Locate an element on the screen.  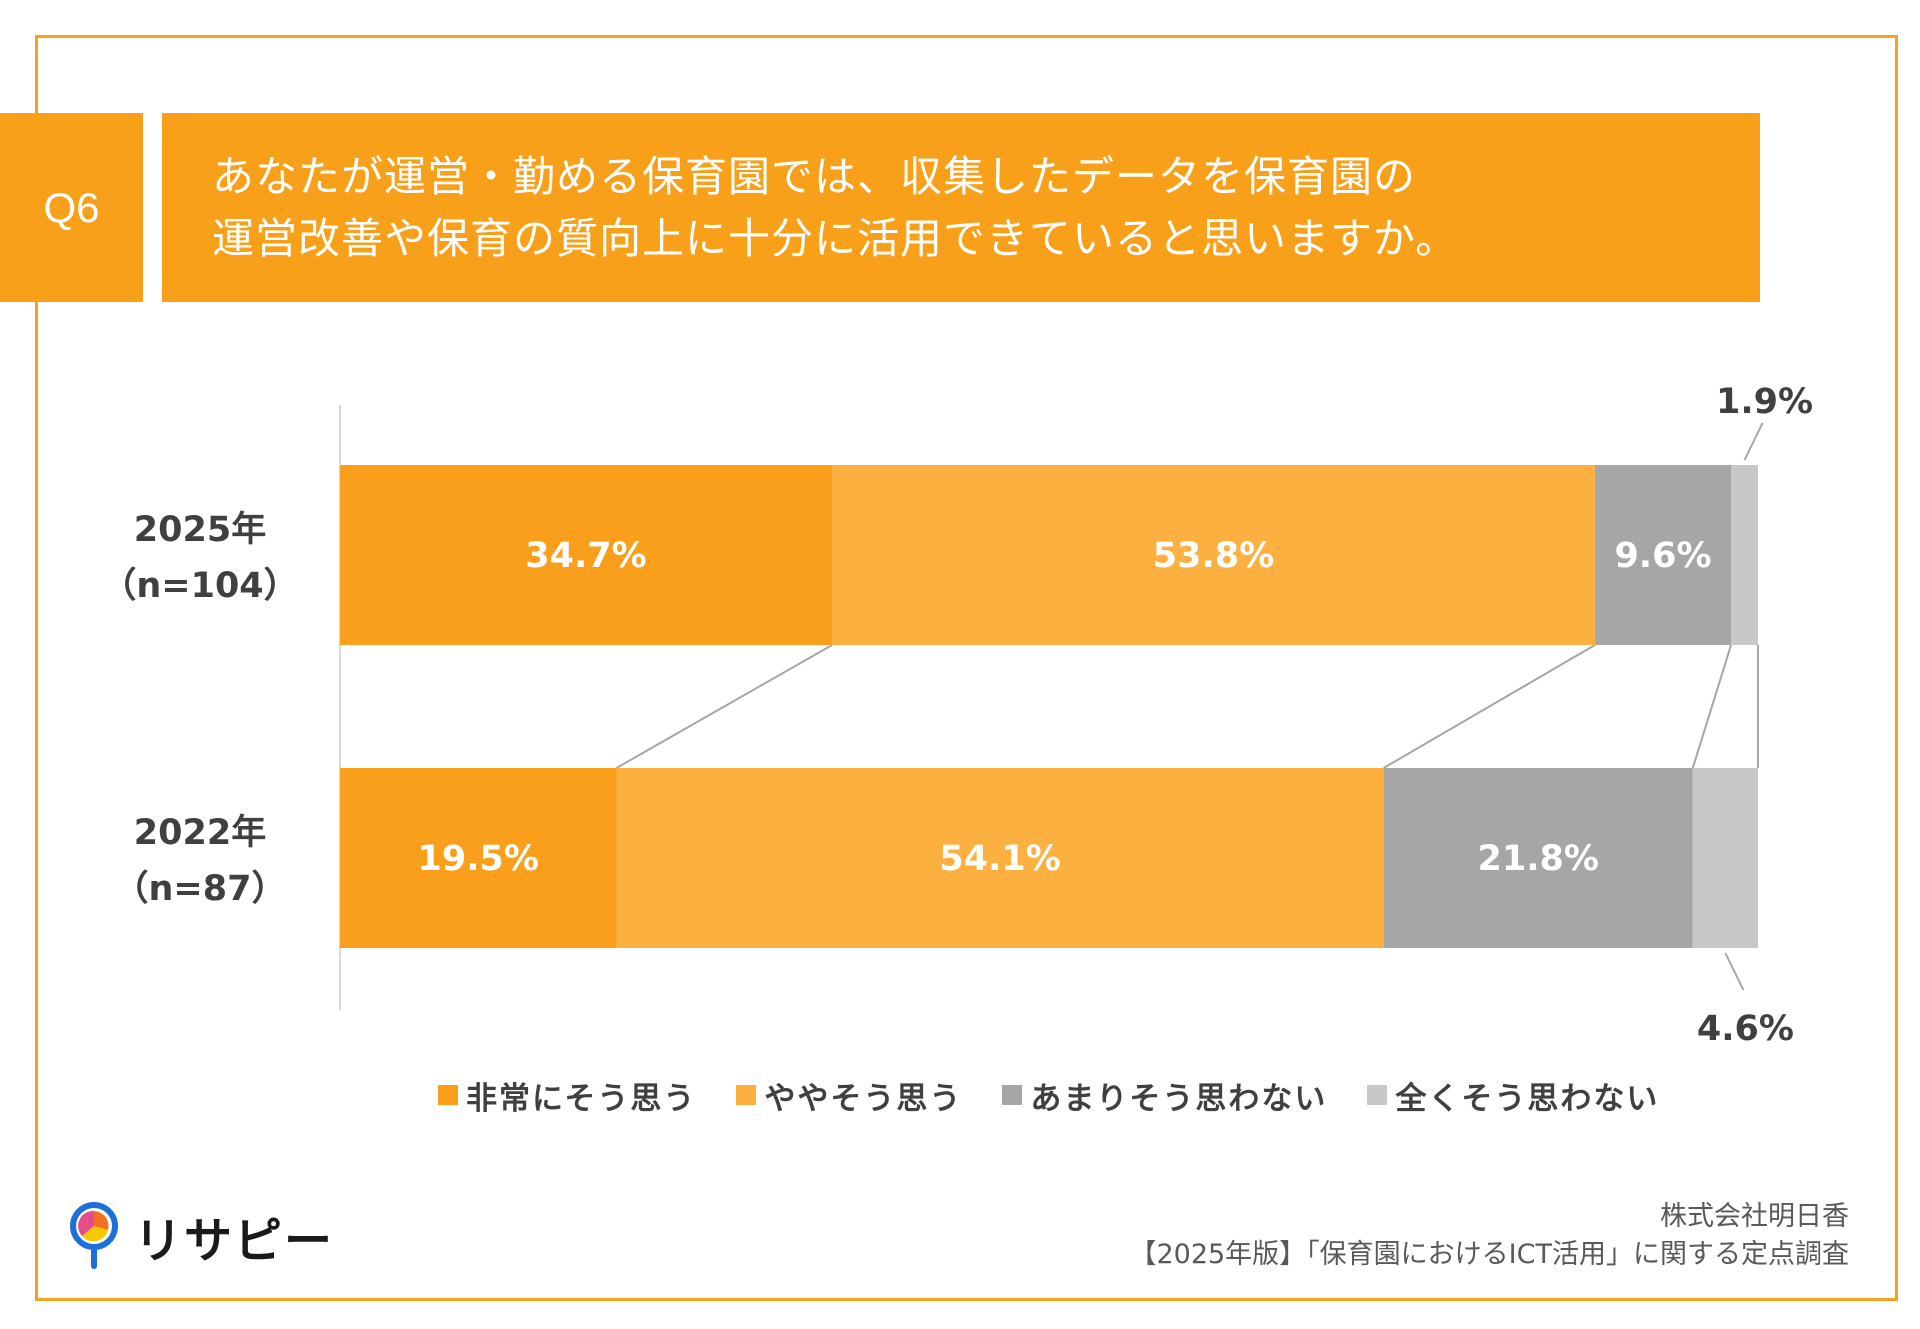
source-company: 株式会社明日香 is located at coordinates (1754, 1216).